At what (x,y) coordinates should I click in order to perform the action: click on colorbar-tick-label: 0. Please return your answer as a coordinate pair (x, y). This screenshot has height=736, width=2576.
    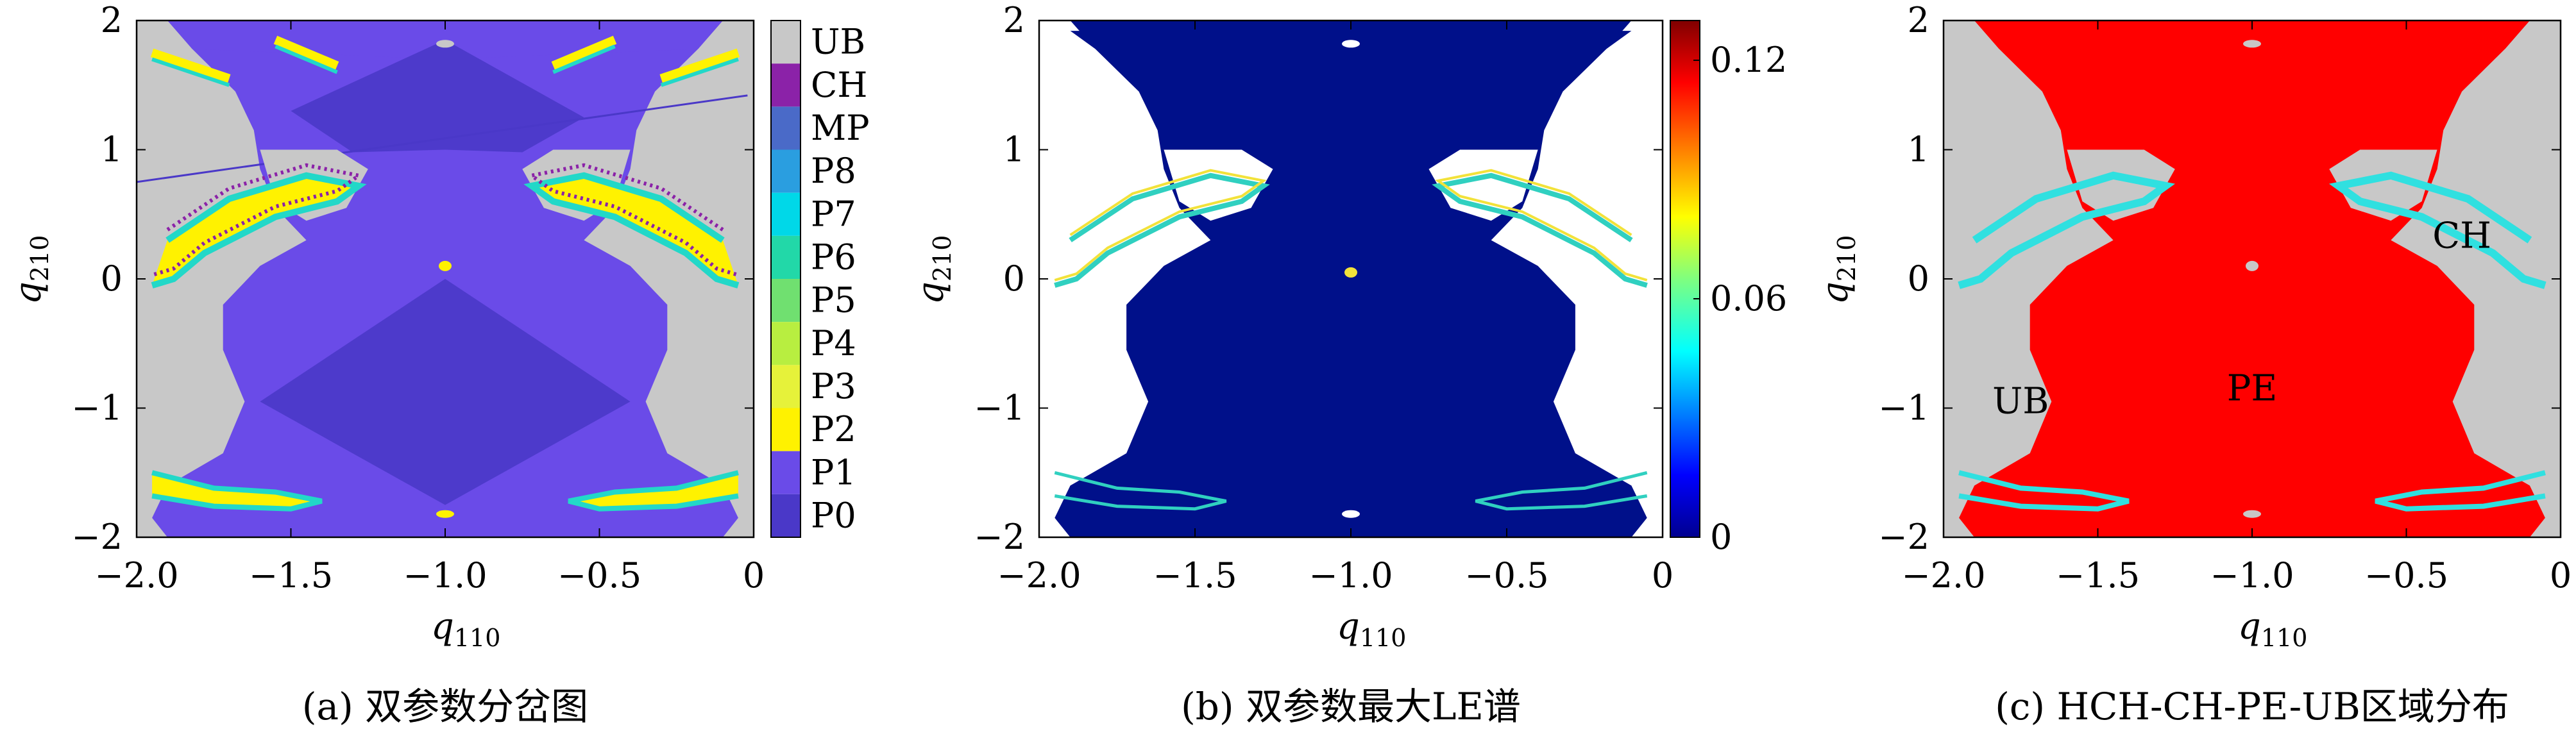
    Looking at the image, I should click on (1721, 537).